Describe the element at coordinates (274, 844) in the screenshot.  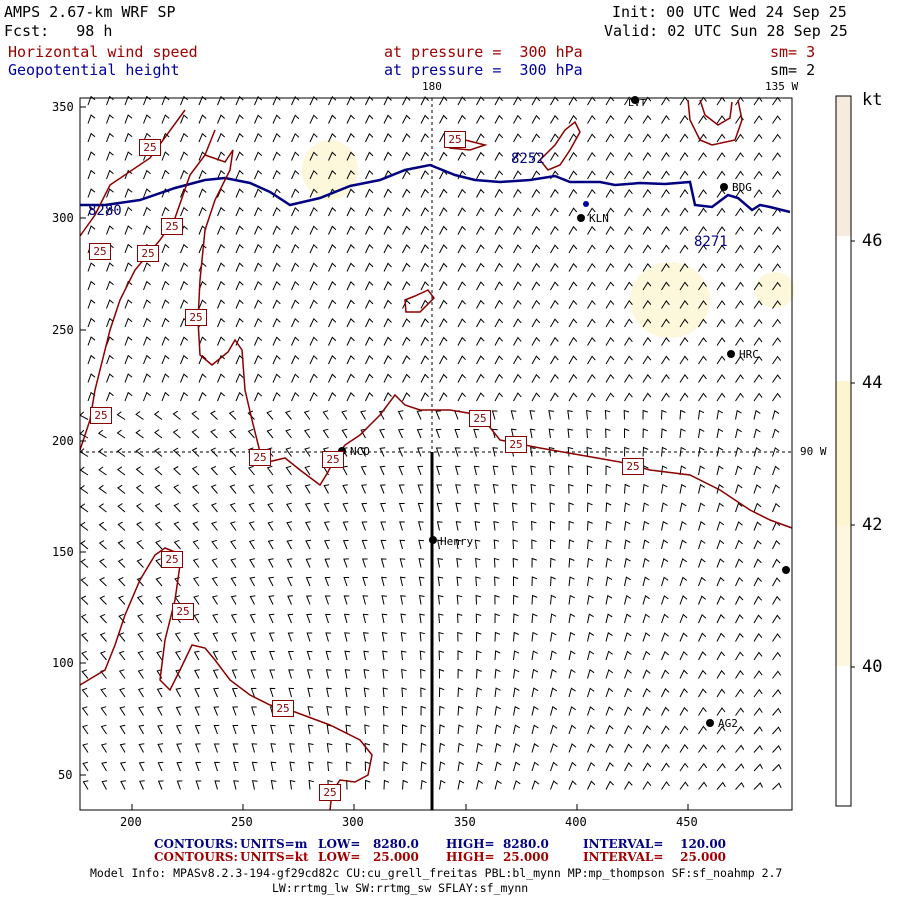
I see `footer-units-height: UNITS=m` at that location.